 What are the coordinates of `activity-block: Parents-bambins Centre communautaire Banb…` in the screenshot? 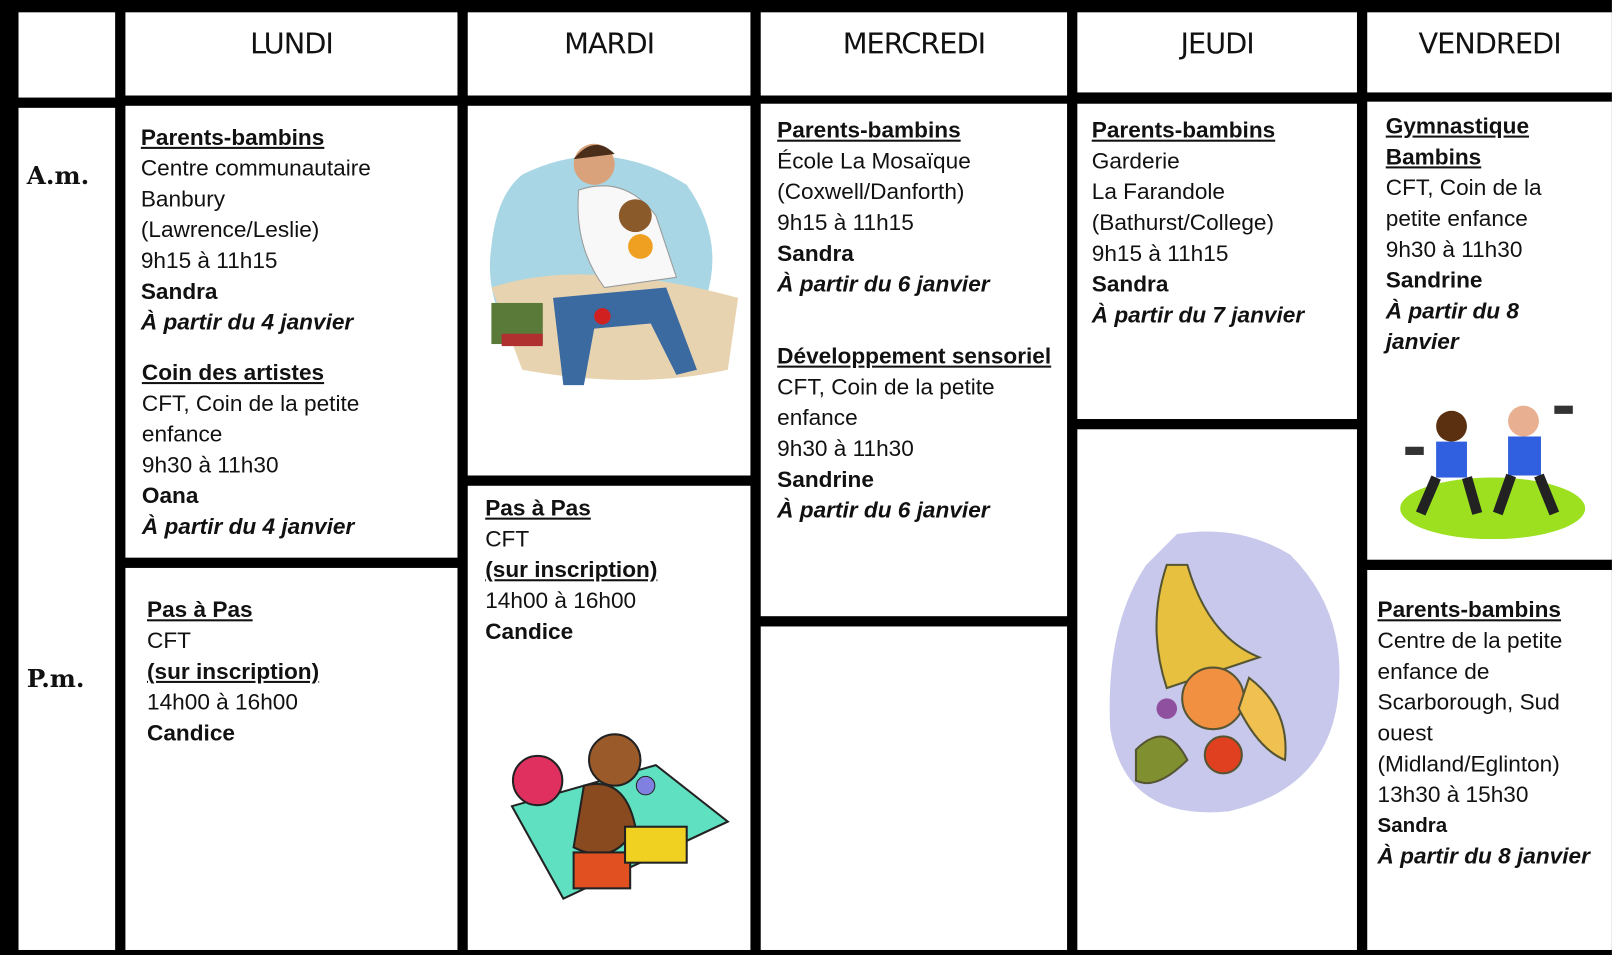 It's located at (290, 230).